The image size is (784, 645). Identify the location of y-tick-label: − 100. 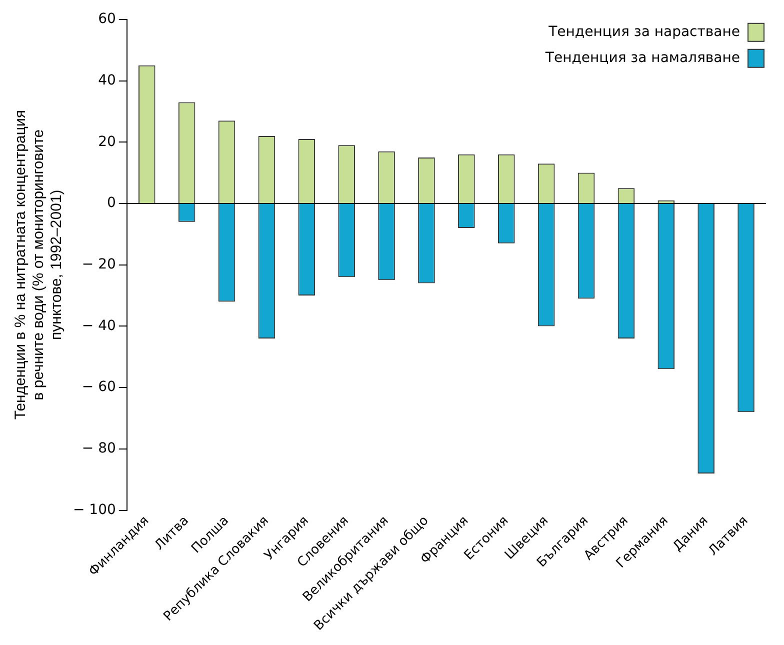
(94, 510).